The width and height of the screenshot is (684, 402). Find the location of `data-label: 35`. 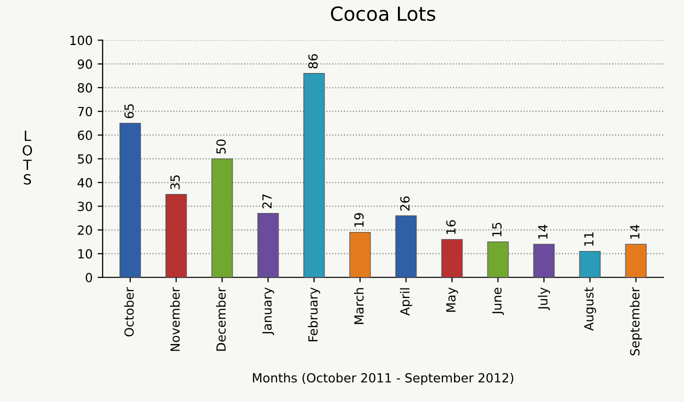

data-label: 35 is located at coordinates (175, 182).